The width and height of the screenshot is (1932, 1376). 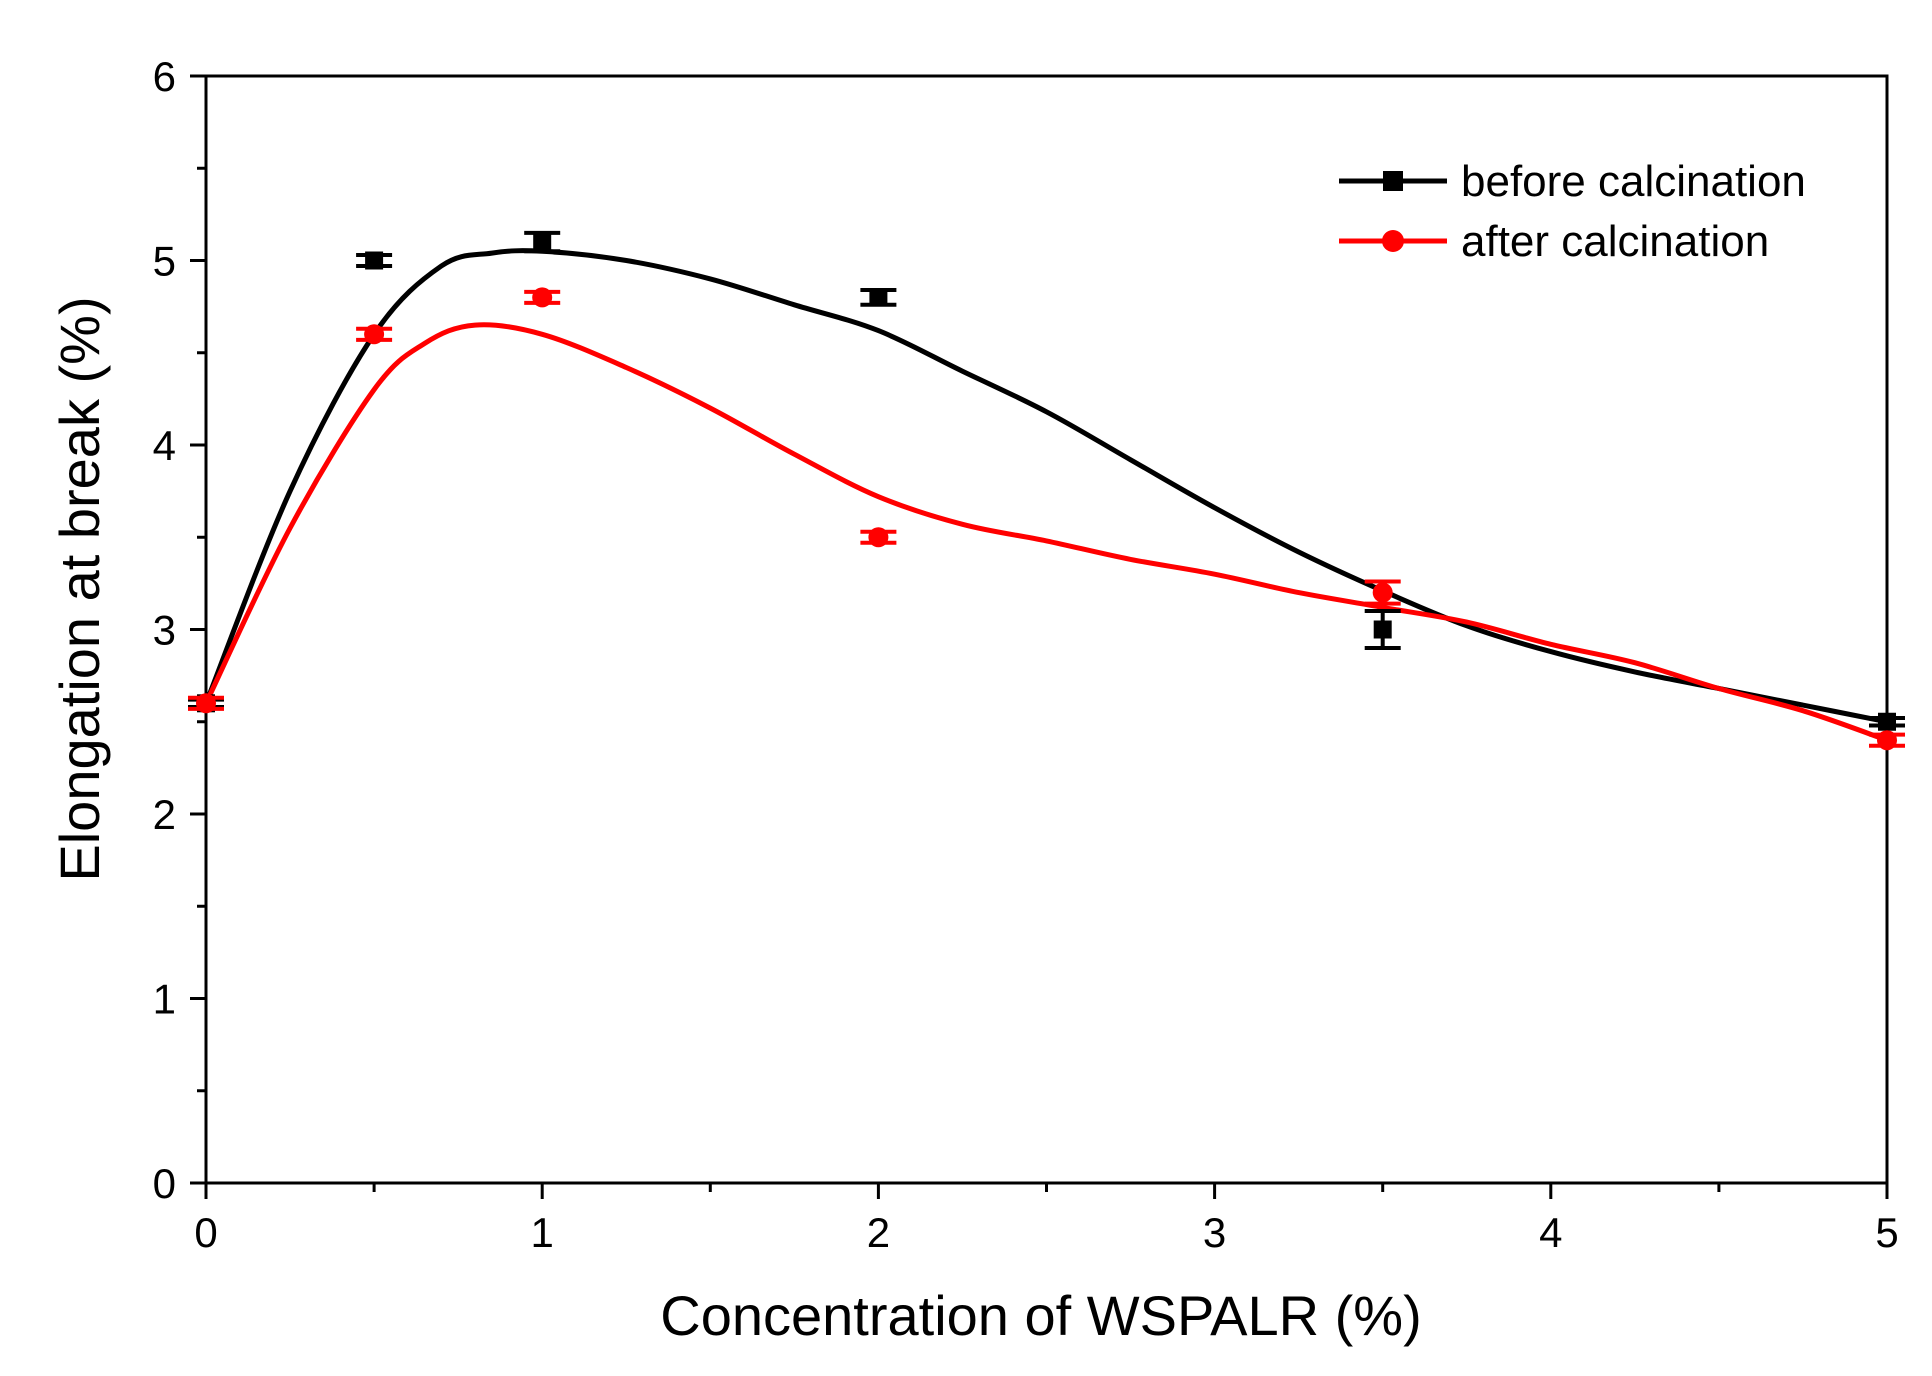 What do you see at coordinates (164, 814) in the screenshot?
I see `y-tick-label: 2` at bounding box center [164, 814].